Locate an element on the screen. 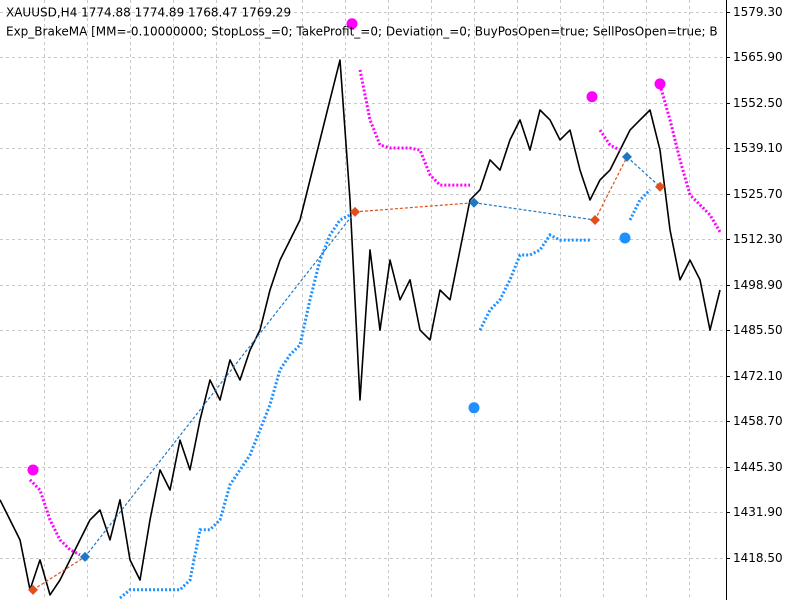  y-tick-label: 1565.90 is located at coordinates (758, 57).